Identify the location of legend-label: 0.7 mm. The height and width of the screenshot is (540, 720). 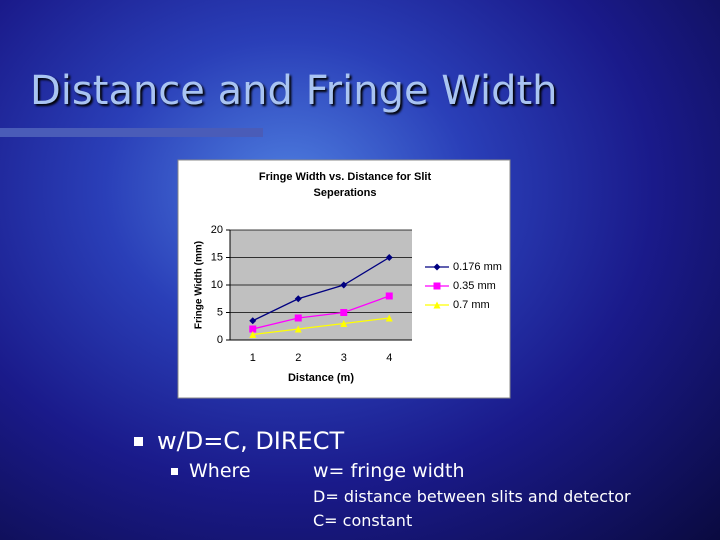
(471, 305).